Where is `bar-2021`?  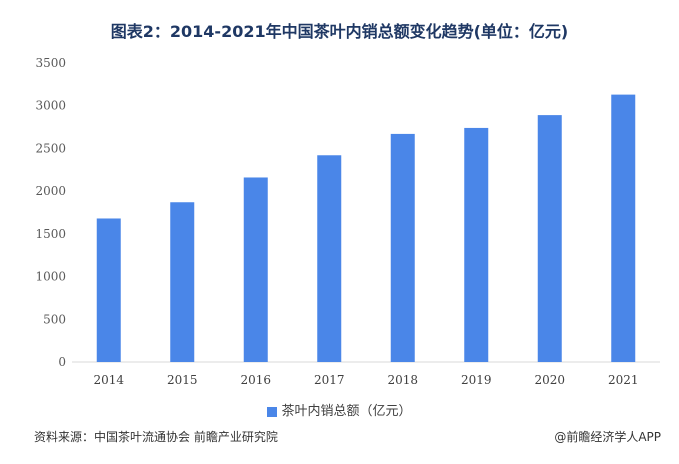 bar-2021 is located at coordinates (623, 228).